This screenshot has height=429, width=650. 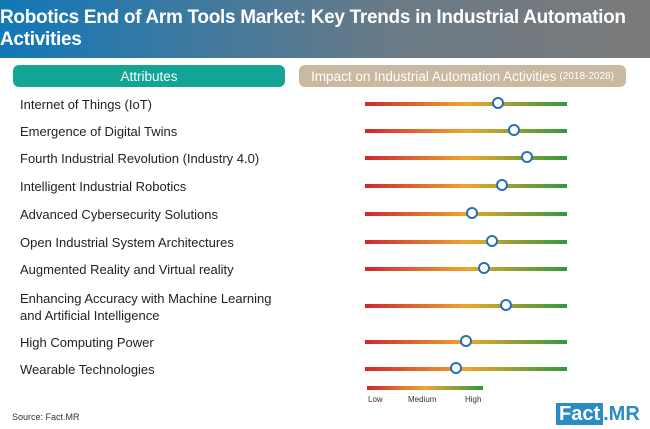 I want to click on attribute-label: Augmented Reality and Virtual reality, so click(x=127, y=269).